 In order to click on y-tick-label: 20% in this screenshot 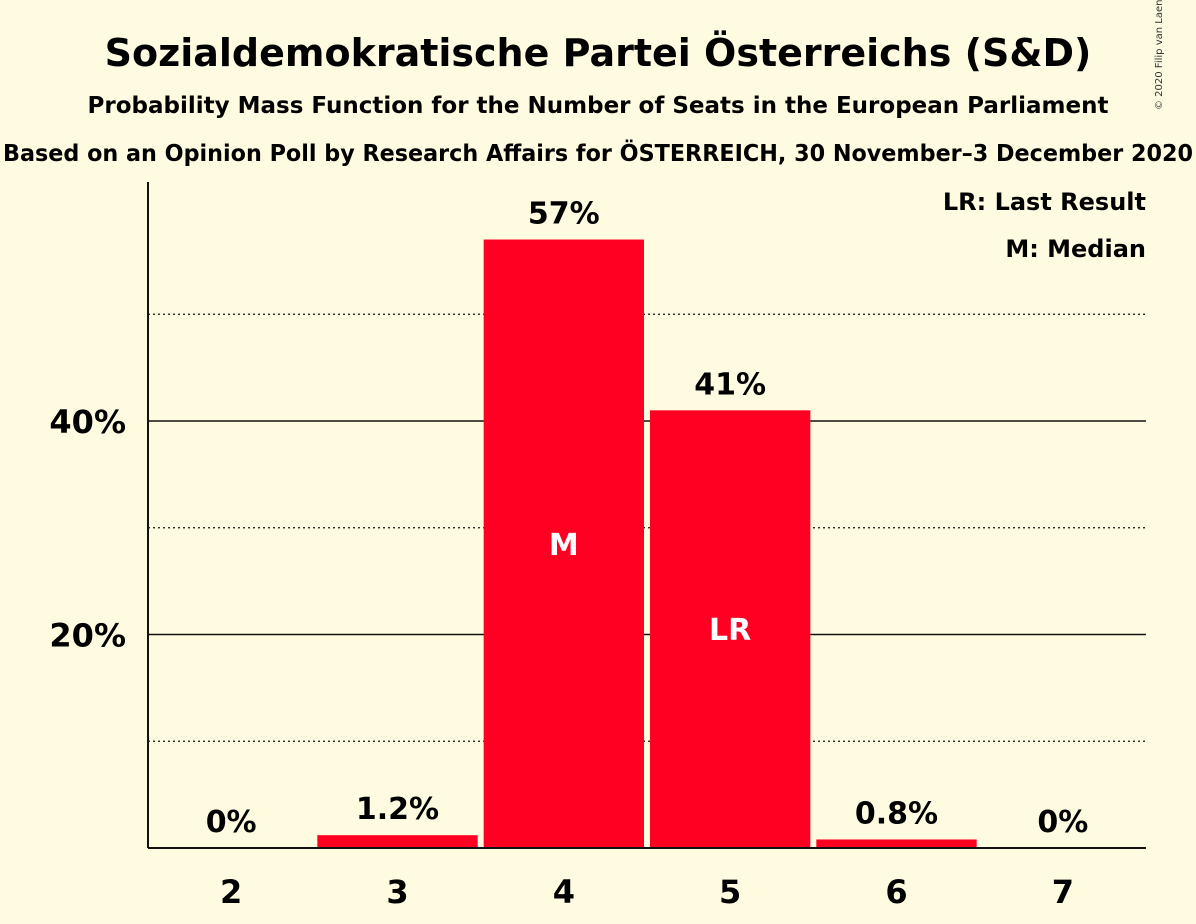, I will do `click(87, 636)`.